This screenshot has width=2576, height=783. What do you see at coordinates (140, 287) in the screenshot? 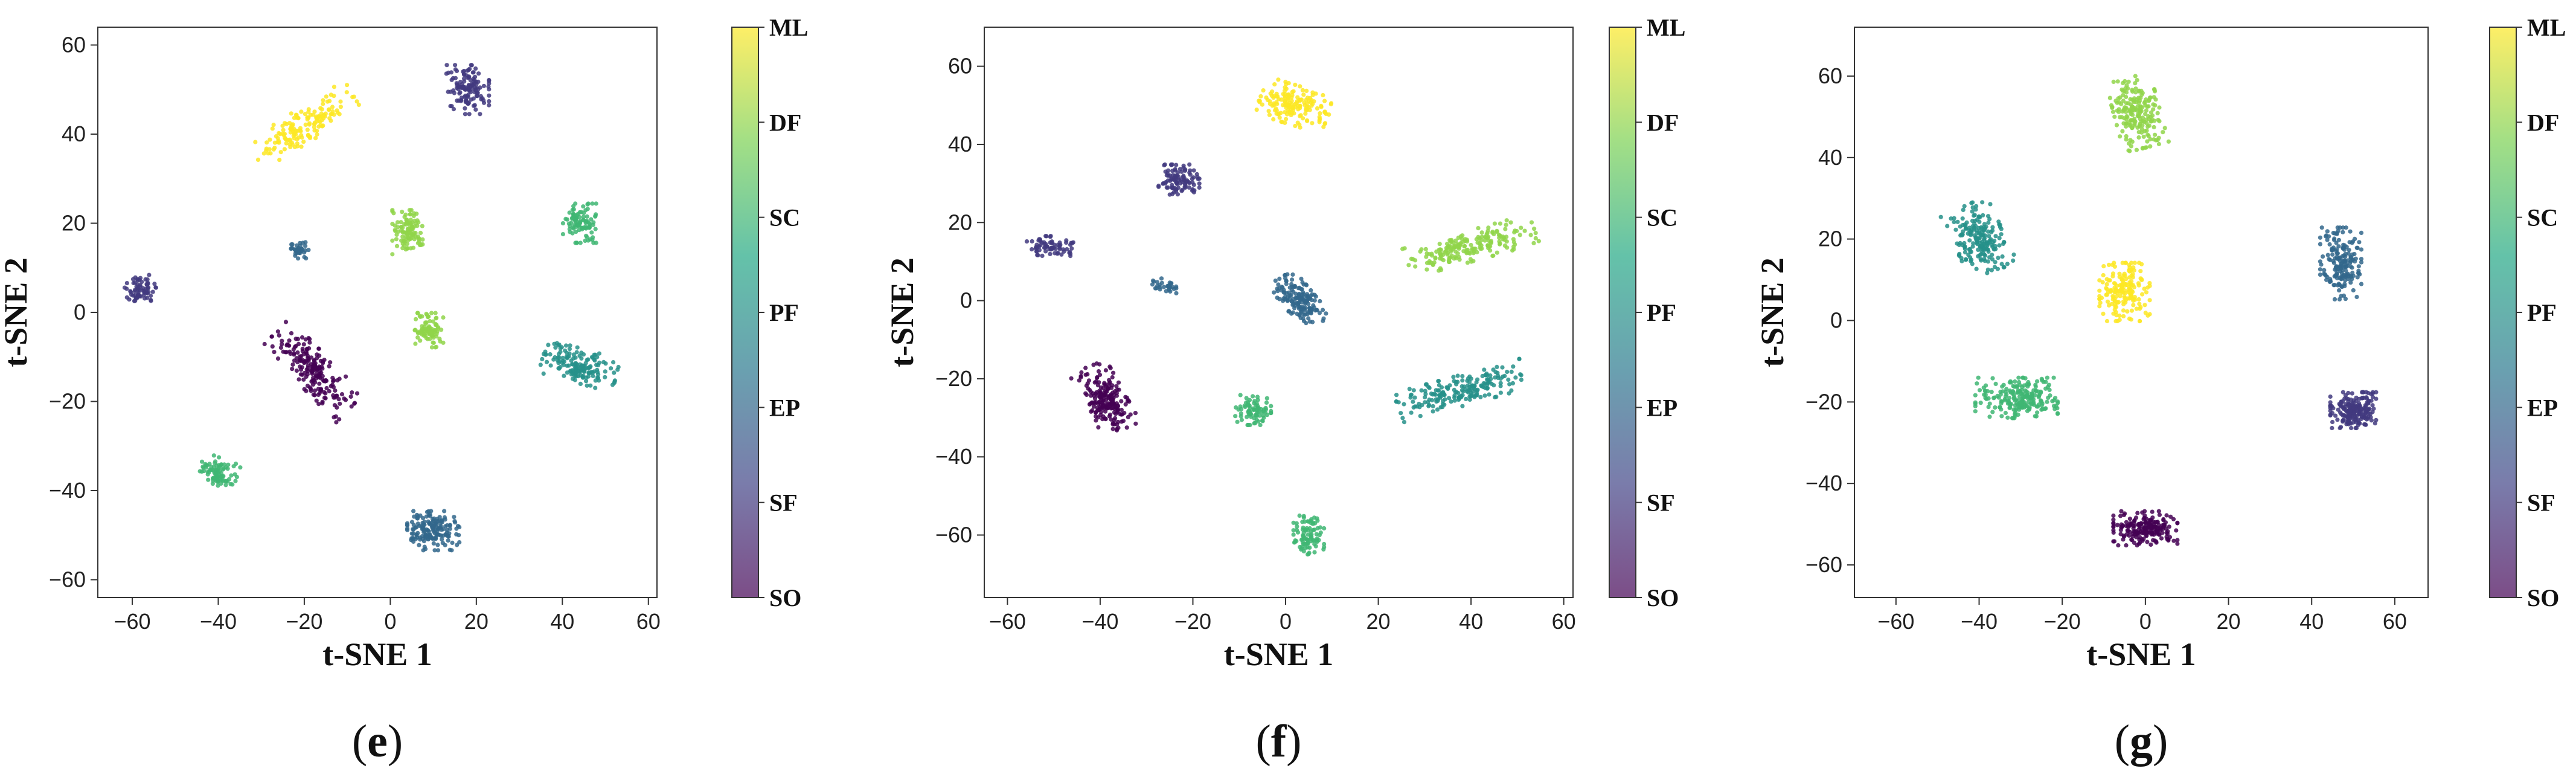
I see `cluster-sf` at bounding box center [140, 287].